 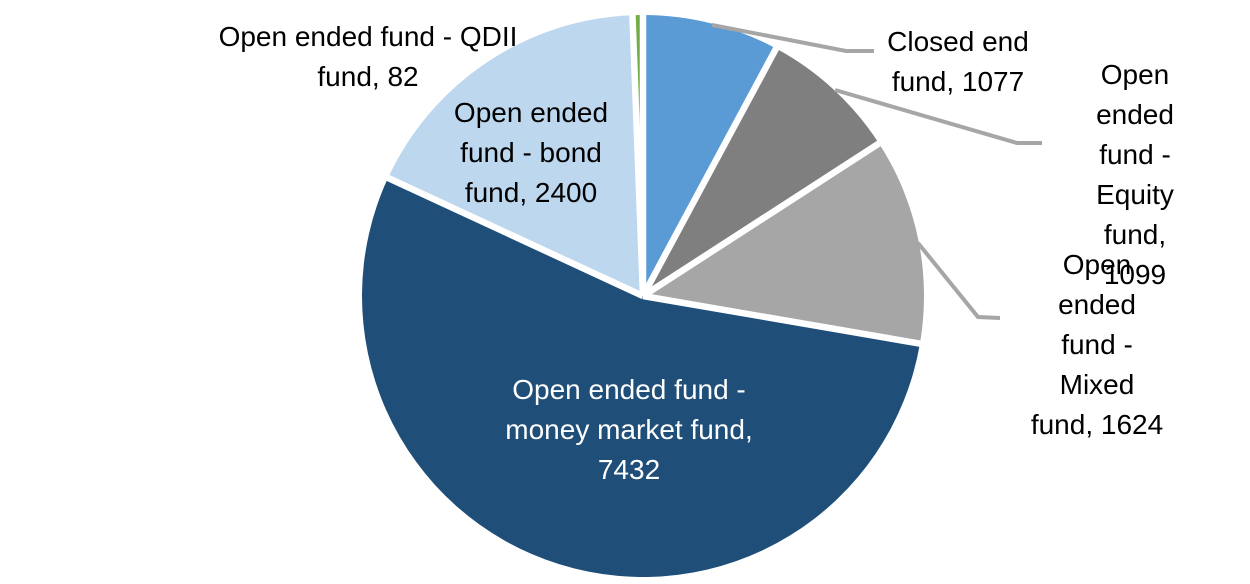 I want to click on pie-slice-mixed-fund, so click(x=784, y=243).